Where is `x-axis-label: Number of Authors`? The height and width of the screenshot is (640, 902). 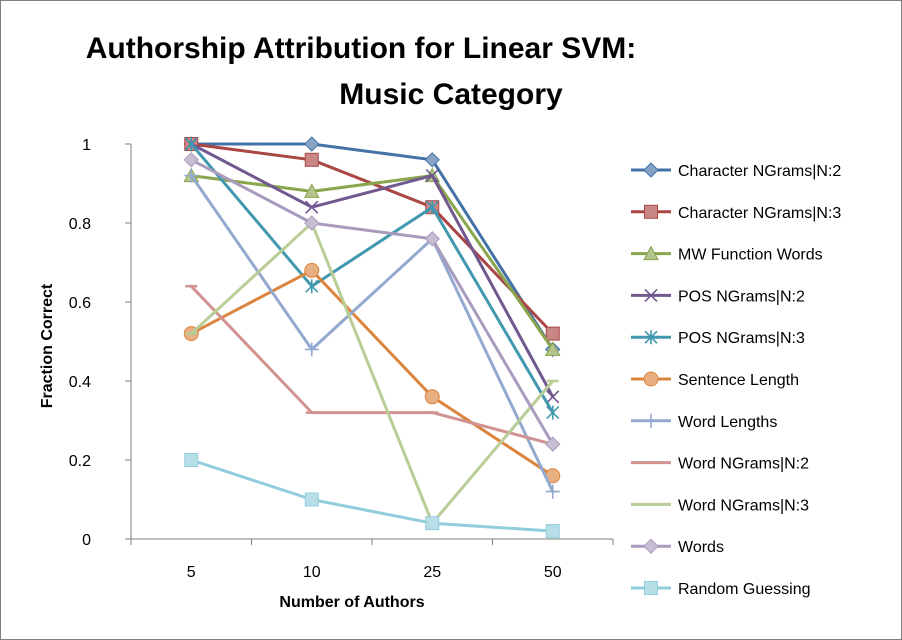 x-axis-label: Number of Authors is located at coordinates (351, 602).